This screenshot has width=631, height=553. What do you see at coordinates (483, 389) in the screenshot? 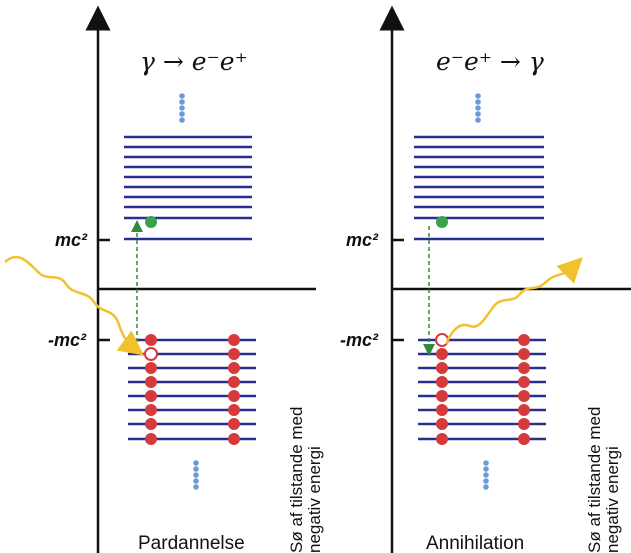
I see `right-sea-particles` at bounding box center [483, 389].